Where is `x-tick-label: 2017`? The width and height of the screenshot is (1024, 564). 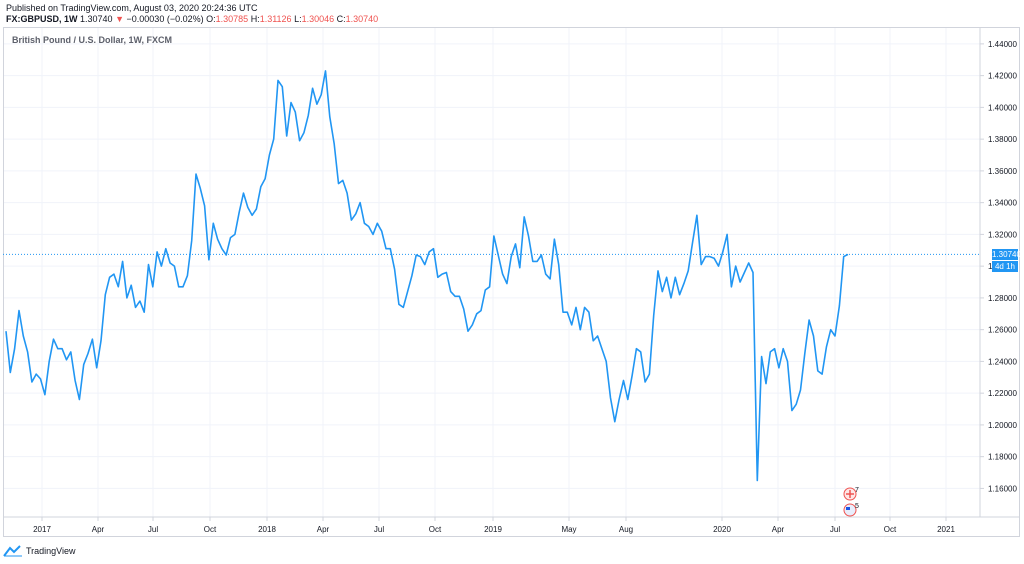
x-tick-label: 2017 is located at coordinates (42, 529).